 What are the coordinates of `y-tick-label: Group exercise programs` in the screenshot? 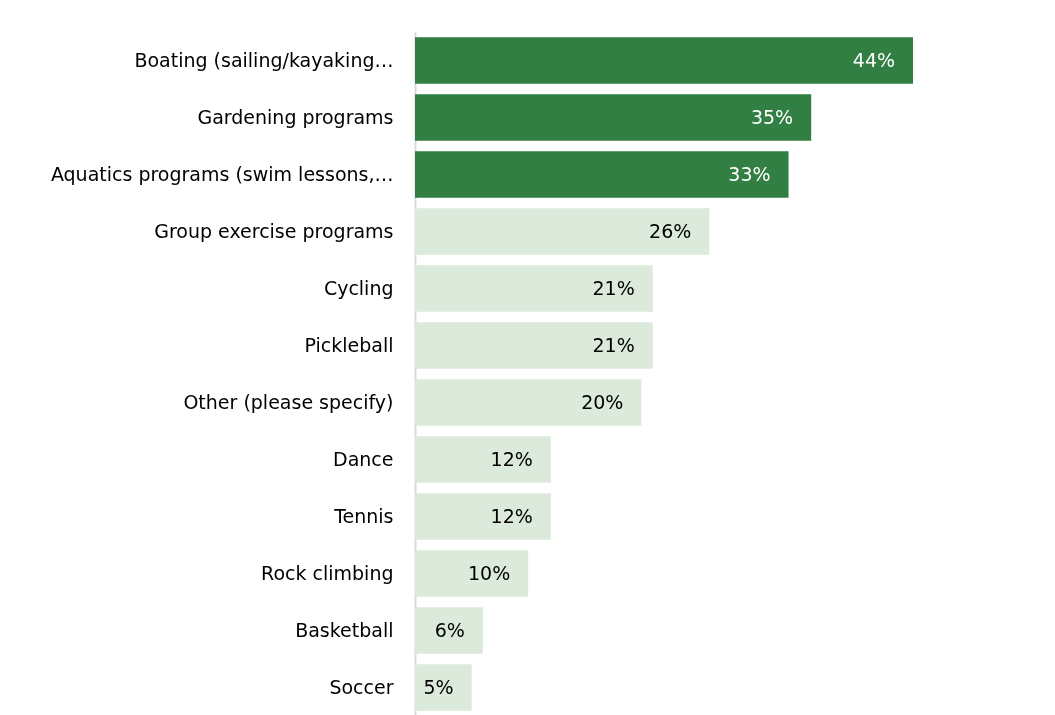 It's located at (274, 230).